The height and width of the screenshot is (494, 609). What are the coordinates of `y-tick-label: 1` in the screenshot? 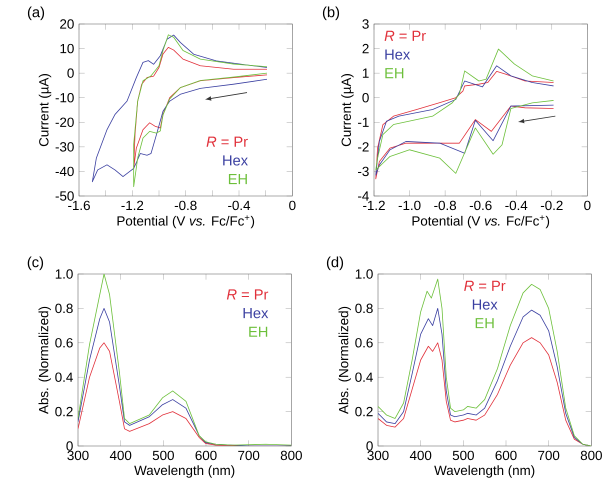 It's located at (365, 73).